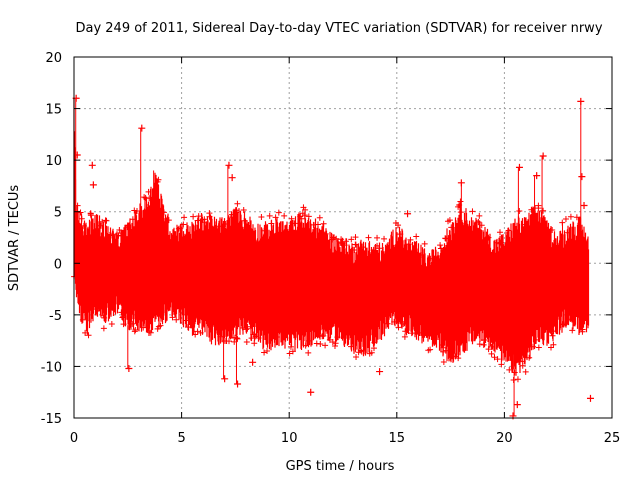 Image resolution: width=640 pixels, height=480 pixels. What do you see at coordinates (340, 466) in the screenshot?
I see `x-axis-label: GPS time / hours` at bounding box center [340, 466].